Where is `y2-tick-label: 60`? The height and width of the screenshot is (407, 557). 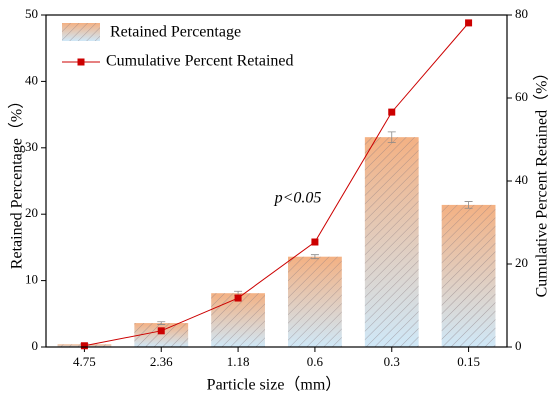 y2-tick-label: 60 is located at coordinates (521, 96).